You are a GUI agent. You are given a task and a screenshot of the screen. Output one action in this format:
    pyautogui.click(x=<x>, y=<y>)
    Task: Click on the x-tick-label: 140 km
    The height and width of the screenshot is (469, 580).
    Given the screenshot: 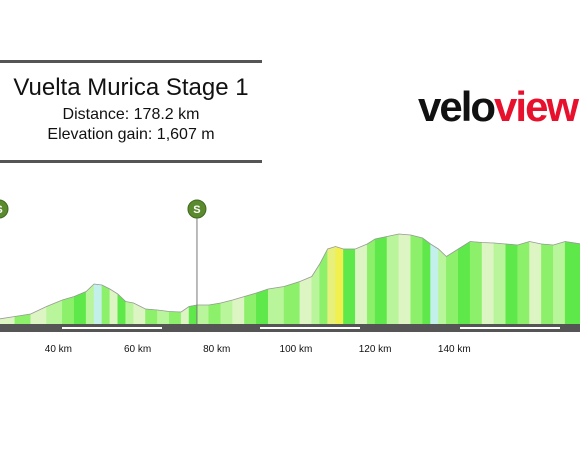 What is the action you would take?
    pyautogui.click(x=454, y=349)
    